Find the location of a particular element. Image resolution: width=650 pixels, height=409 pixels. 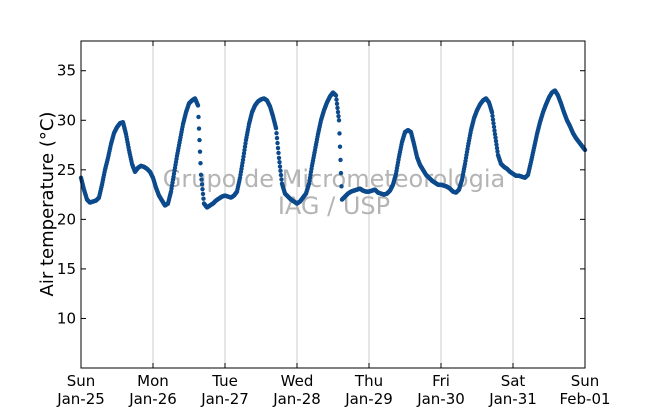

y-tick-label: 15 is located at coordinates (66, 269).